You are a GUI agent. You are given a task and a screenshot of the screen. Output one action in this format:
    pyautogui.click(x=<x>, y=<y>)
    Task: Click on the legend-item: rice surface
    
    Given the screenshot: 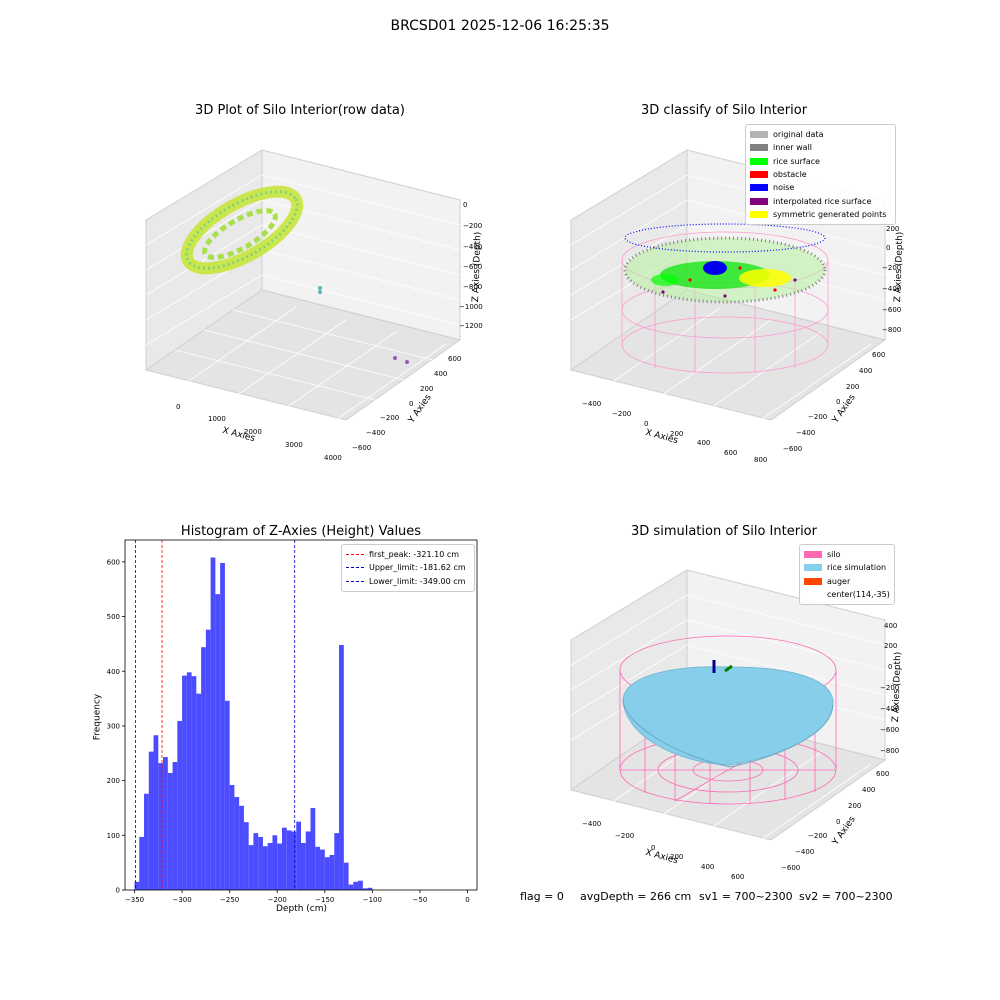 What is the action you would take?
    pyautogui.click(x=820, y=161)
    